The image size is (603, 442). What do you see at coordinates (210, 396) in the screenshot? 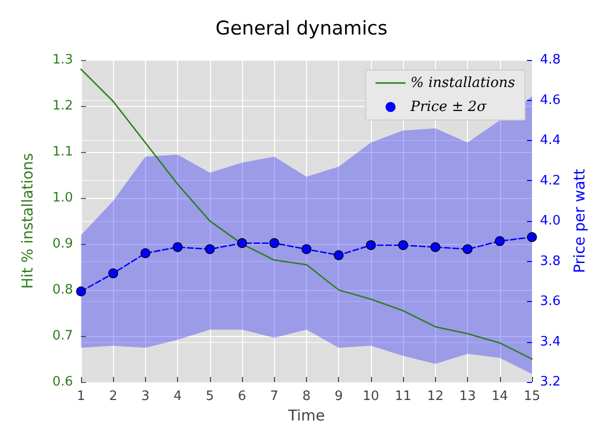
I see `x-tick-label: 5` at bounding box center [210, 396].